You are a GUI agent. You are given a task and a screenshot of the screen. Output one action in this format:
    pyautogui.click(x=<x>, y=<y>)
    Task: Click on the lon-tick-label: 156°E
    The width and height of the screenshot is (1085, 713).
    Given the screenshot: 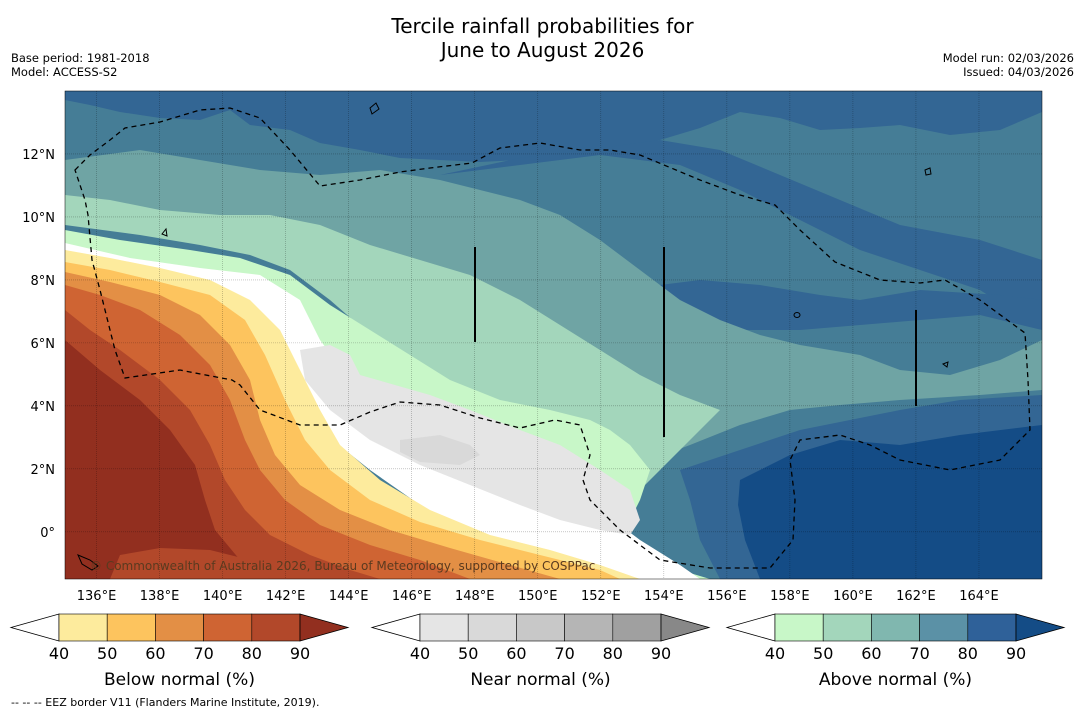 What is the action you would take?
    pyautogui.click(x=727, y=596)
    